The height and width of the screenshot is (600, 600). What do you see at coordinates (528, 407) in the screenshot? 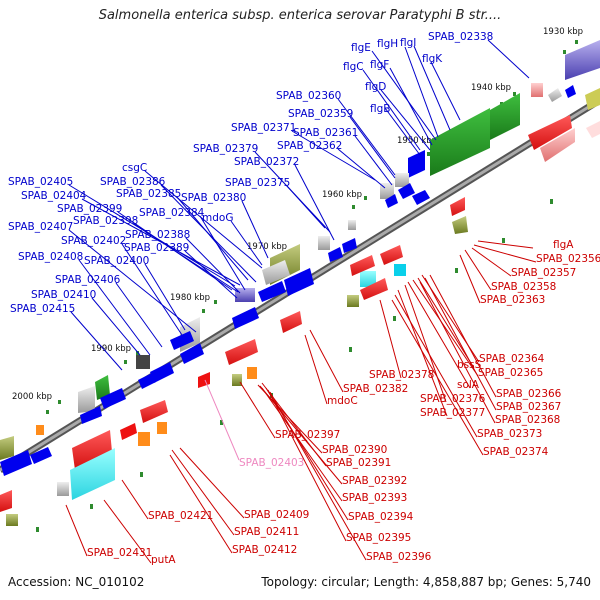
I see `gene-label: SPAB_02367` at bounding box center [528, 407].